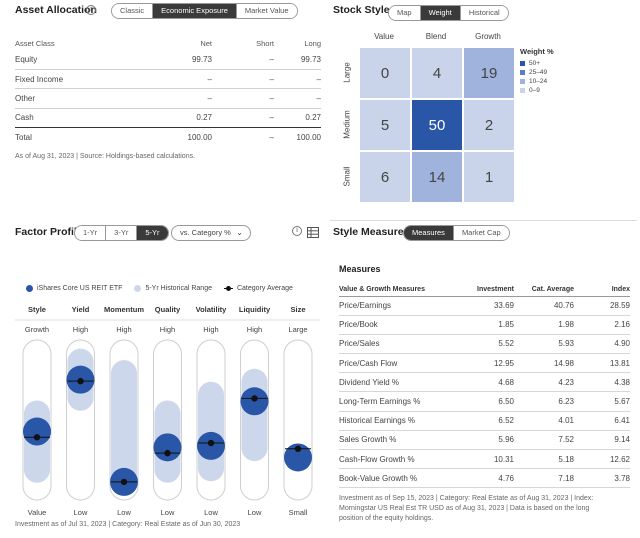 The width and height of the screenshot is (640, 538). Describe the element at coordinates (537, 63) in the screenshot. I see `legend-item: 50+` at that location.